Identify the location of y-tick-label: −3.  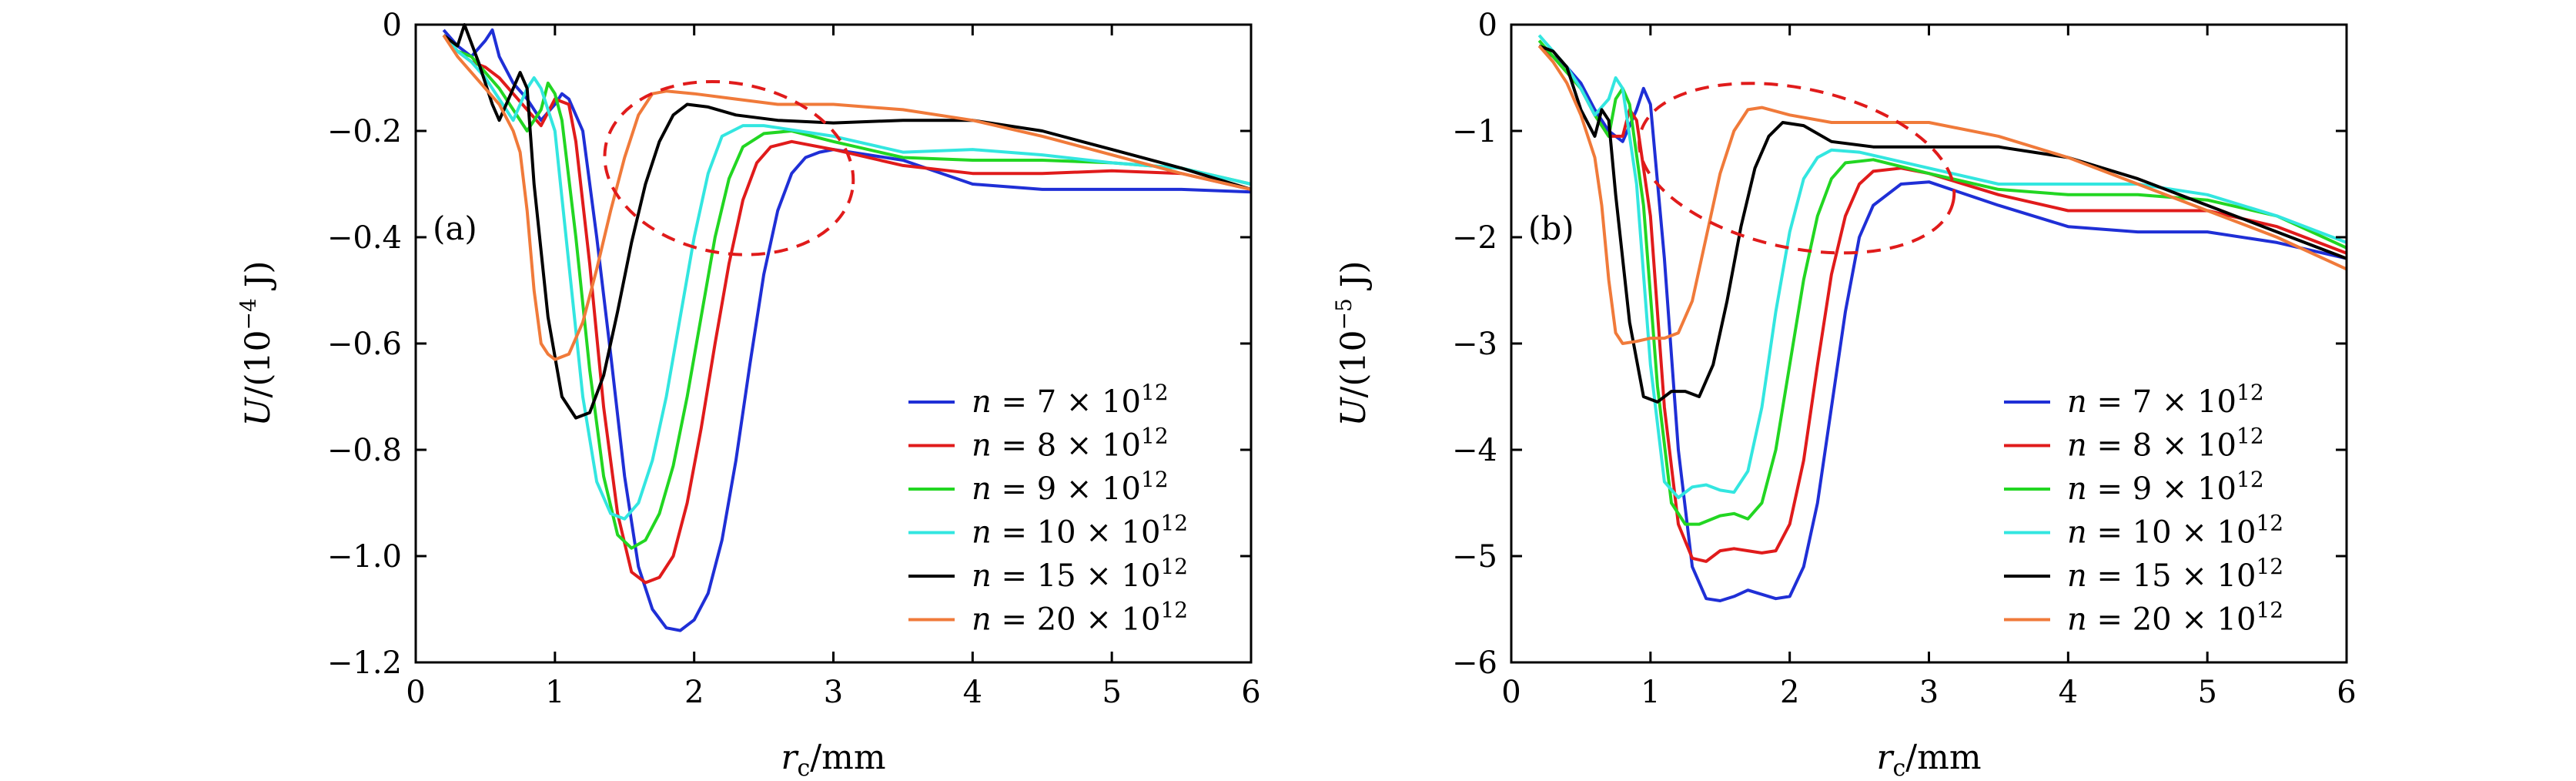
(1474, 345).